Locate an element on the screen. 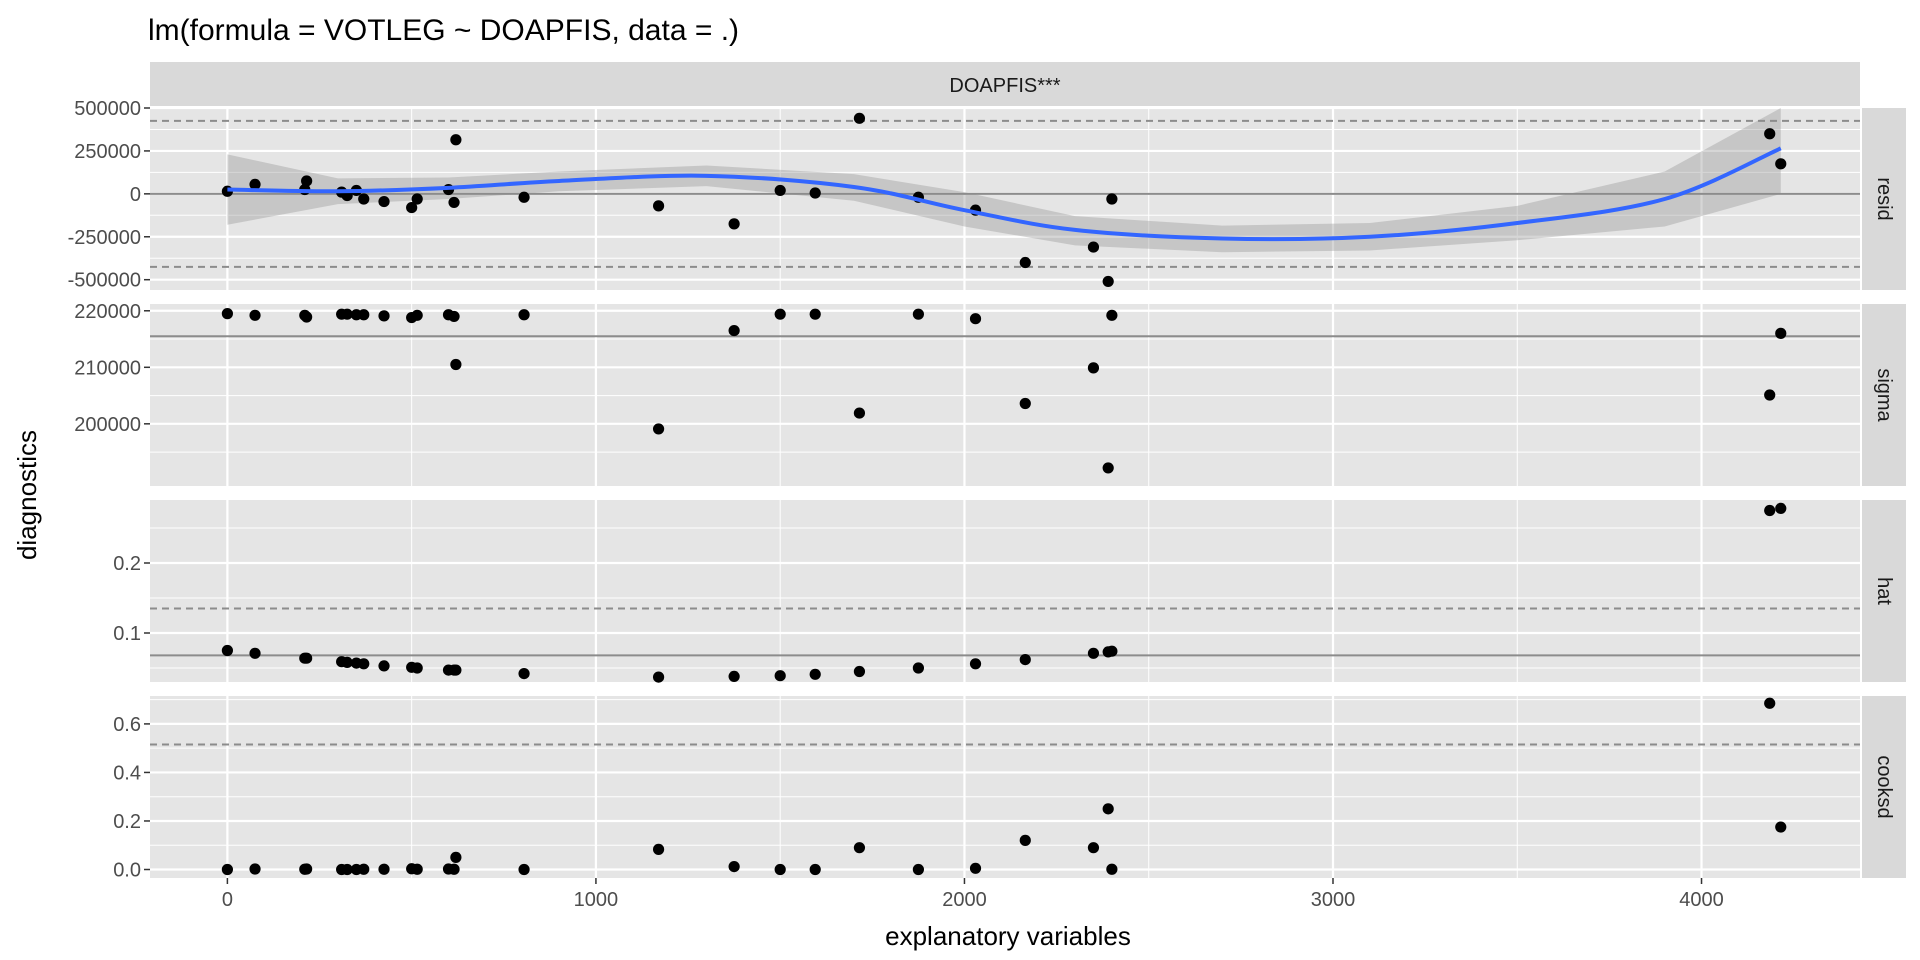 Image resolution: width=1920 pixels, height=960 pixels. panel-strip-label: sigma is located at coordinates (1884, 395).